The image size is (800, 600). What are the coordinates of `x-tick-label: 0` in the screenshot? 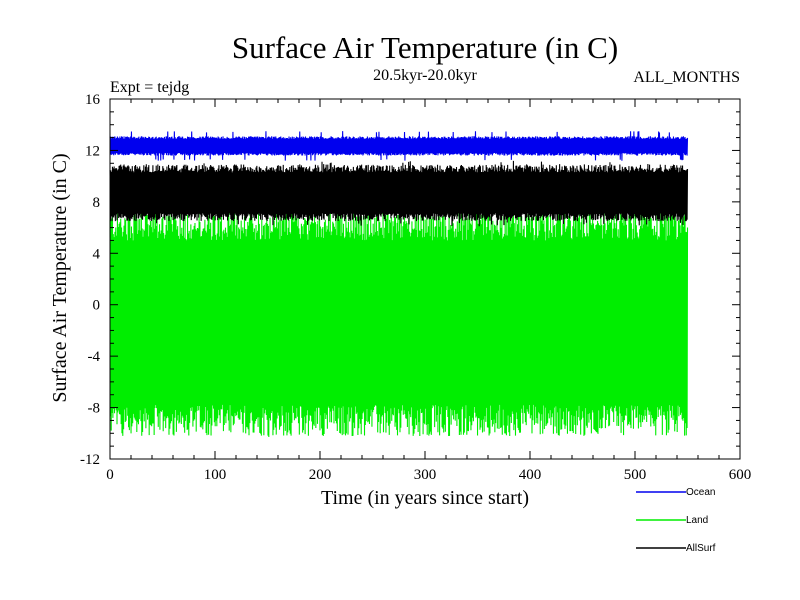 It's located at (110, 475).